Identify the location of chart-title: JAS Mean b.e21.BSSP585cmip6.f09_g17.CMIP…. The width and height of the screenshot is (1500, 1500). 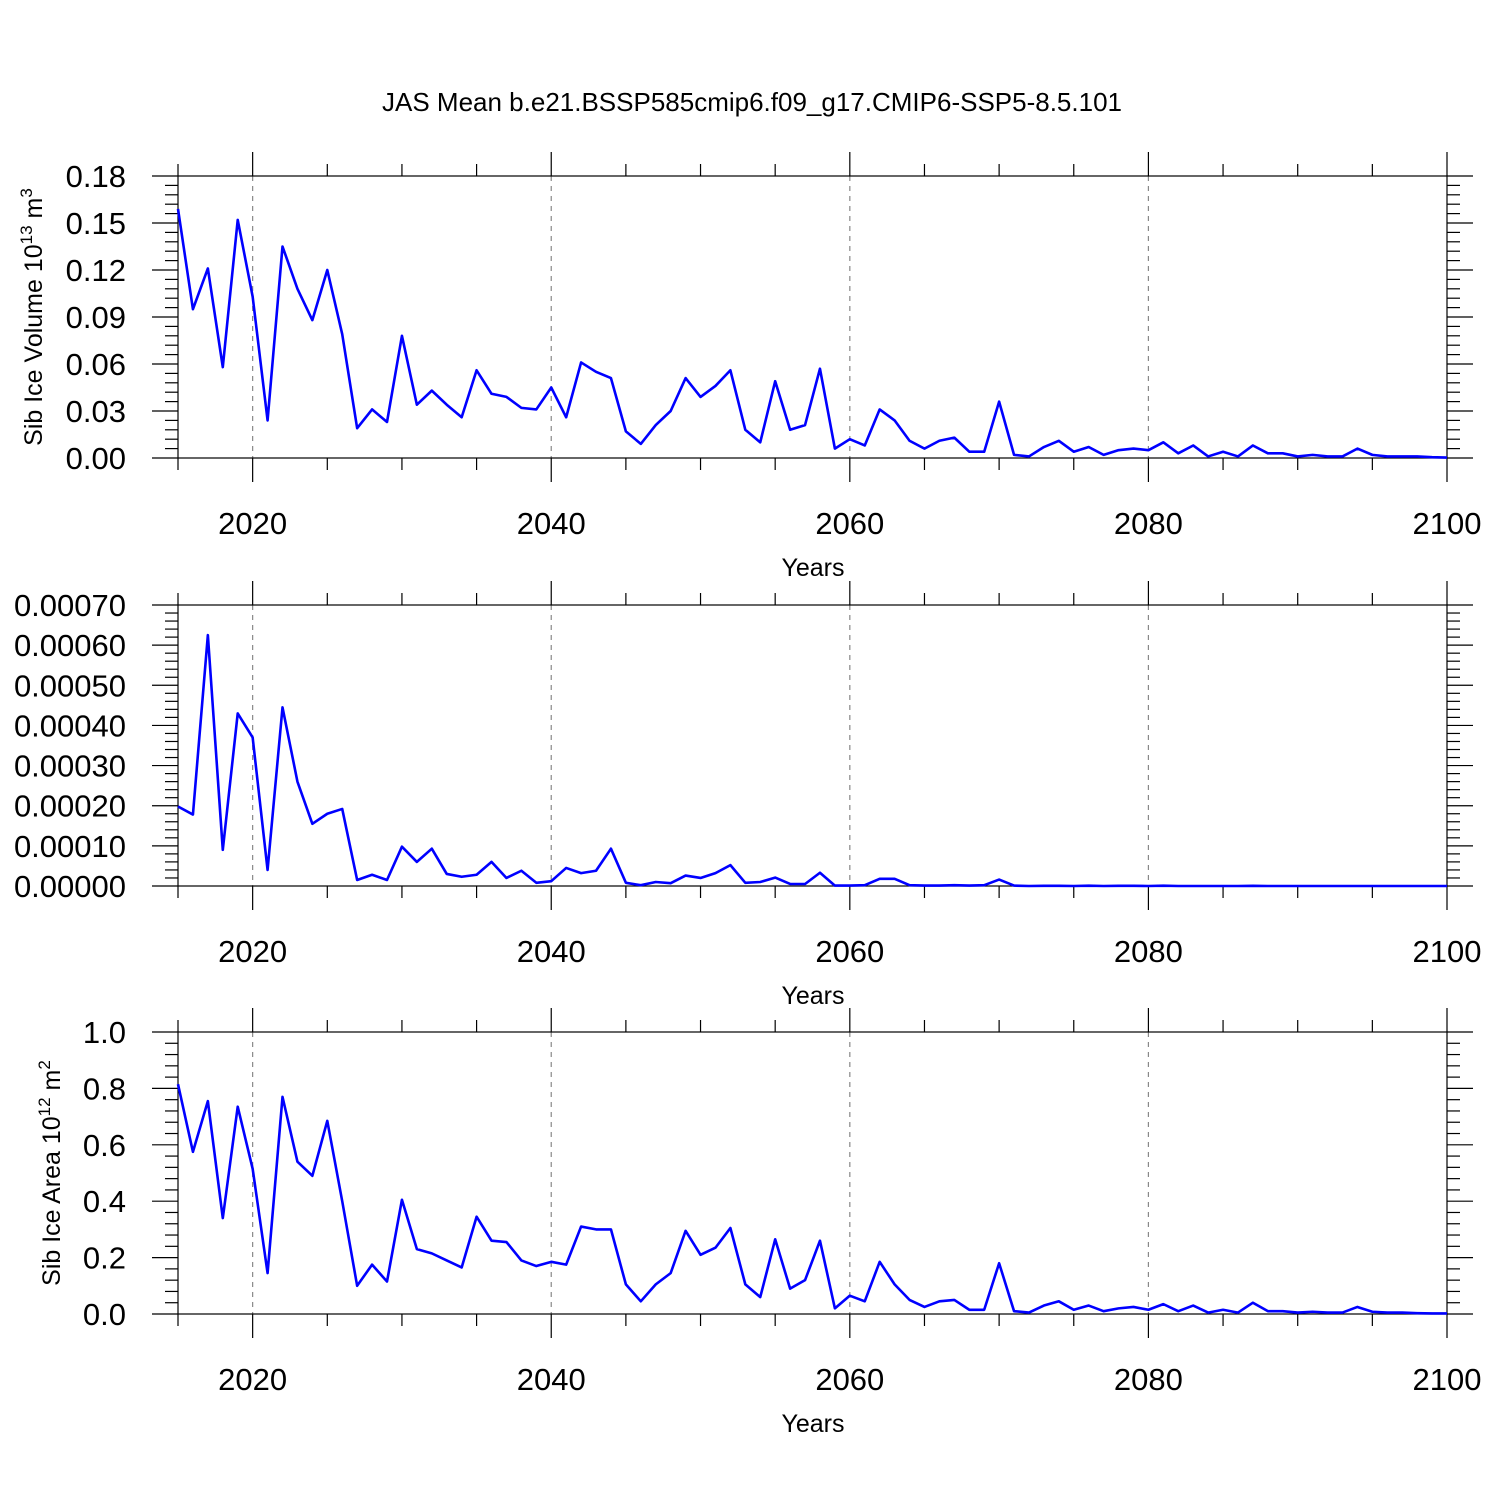
(752, 102).